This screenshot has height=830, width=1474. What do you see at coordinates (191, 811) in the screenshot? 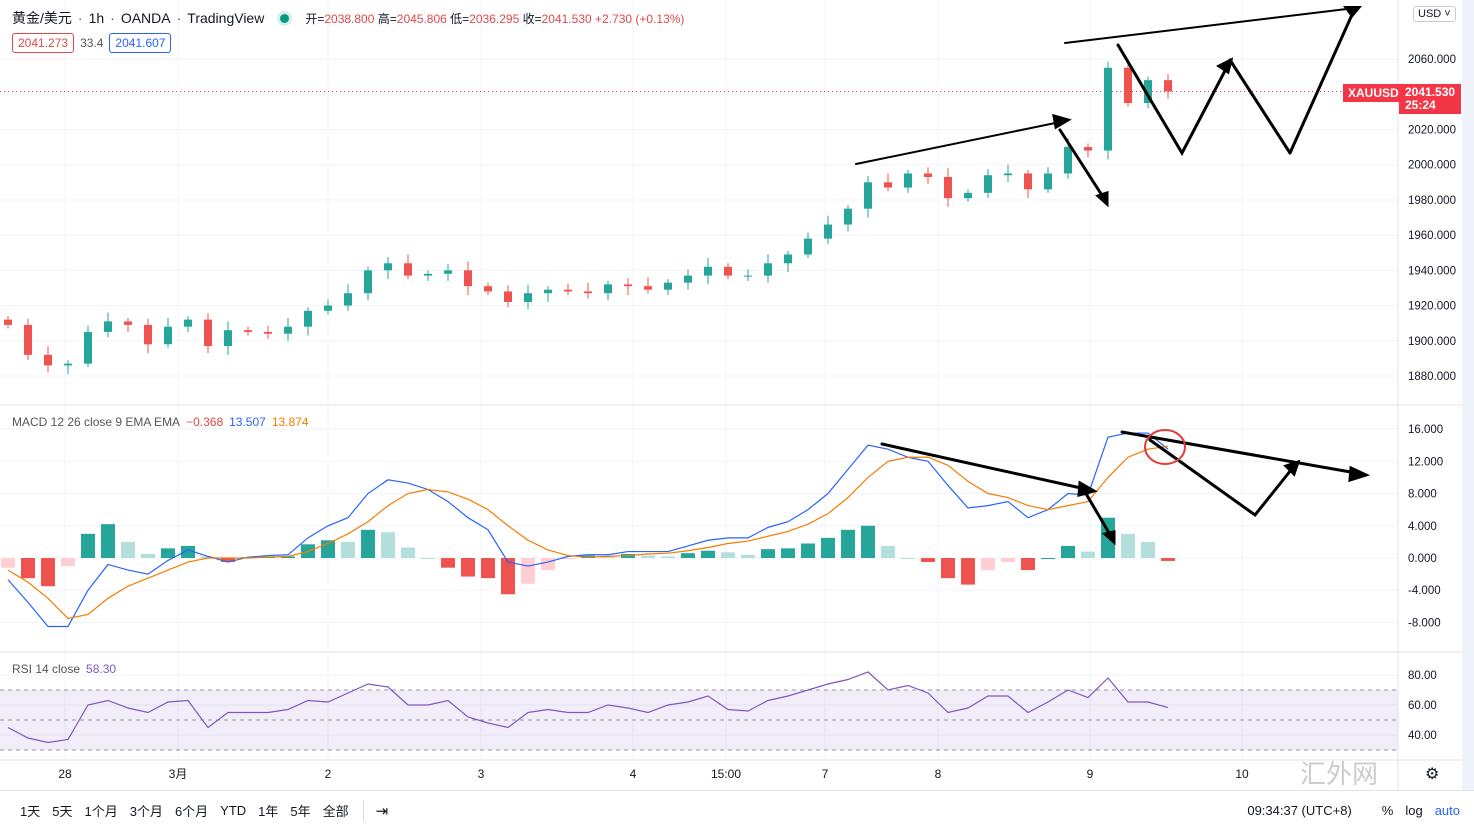
I see `range-6m: 6个月` at bounding box center [191, 811].